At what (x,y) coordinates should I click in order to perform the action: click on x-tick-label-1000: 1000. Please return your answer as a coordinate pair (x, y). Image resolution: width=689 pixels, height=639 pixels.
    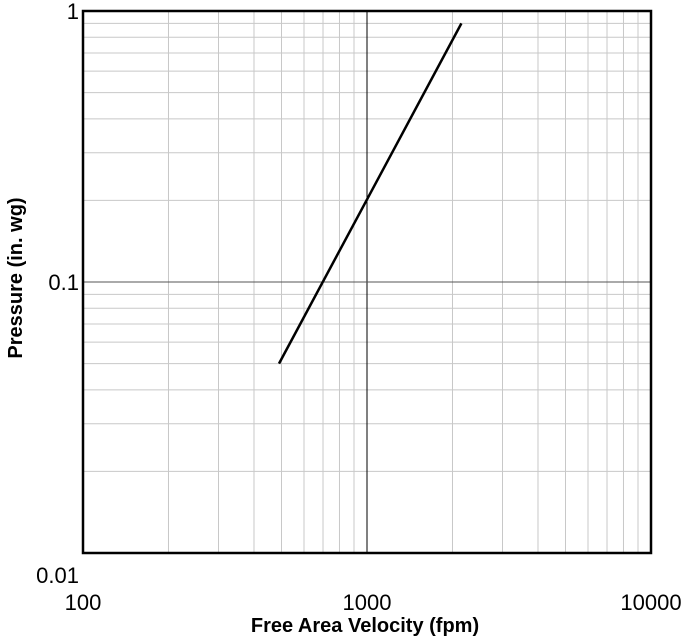
    Looking at the image, I should click on (367, 602).